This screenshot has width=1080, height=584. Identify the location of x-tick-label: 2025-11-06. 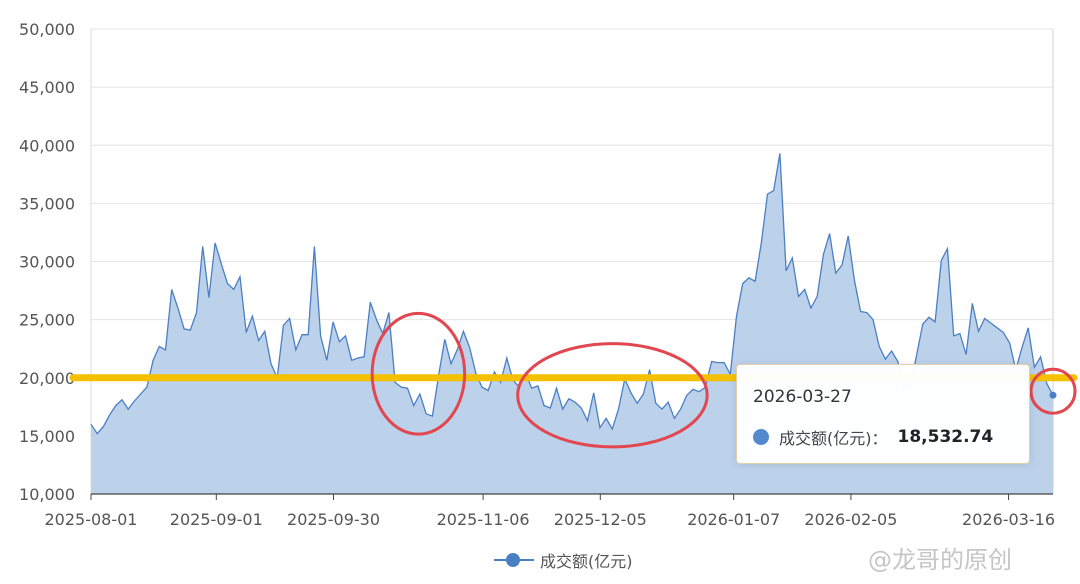
(483, 519).